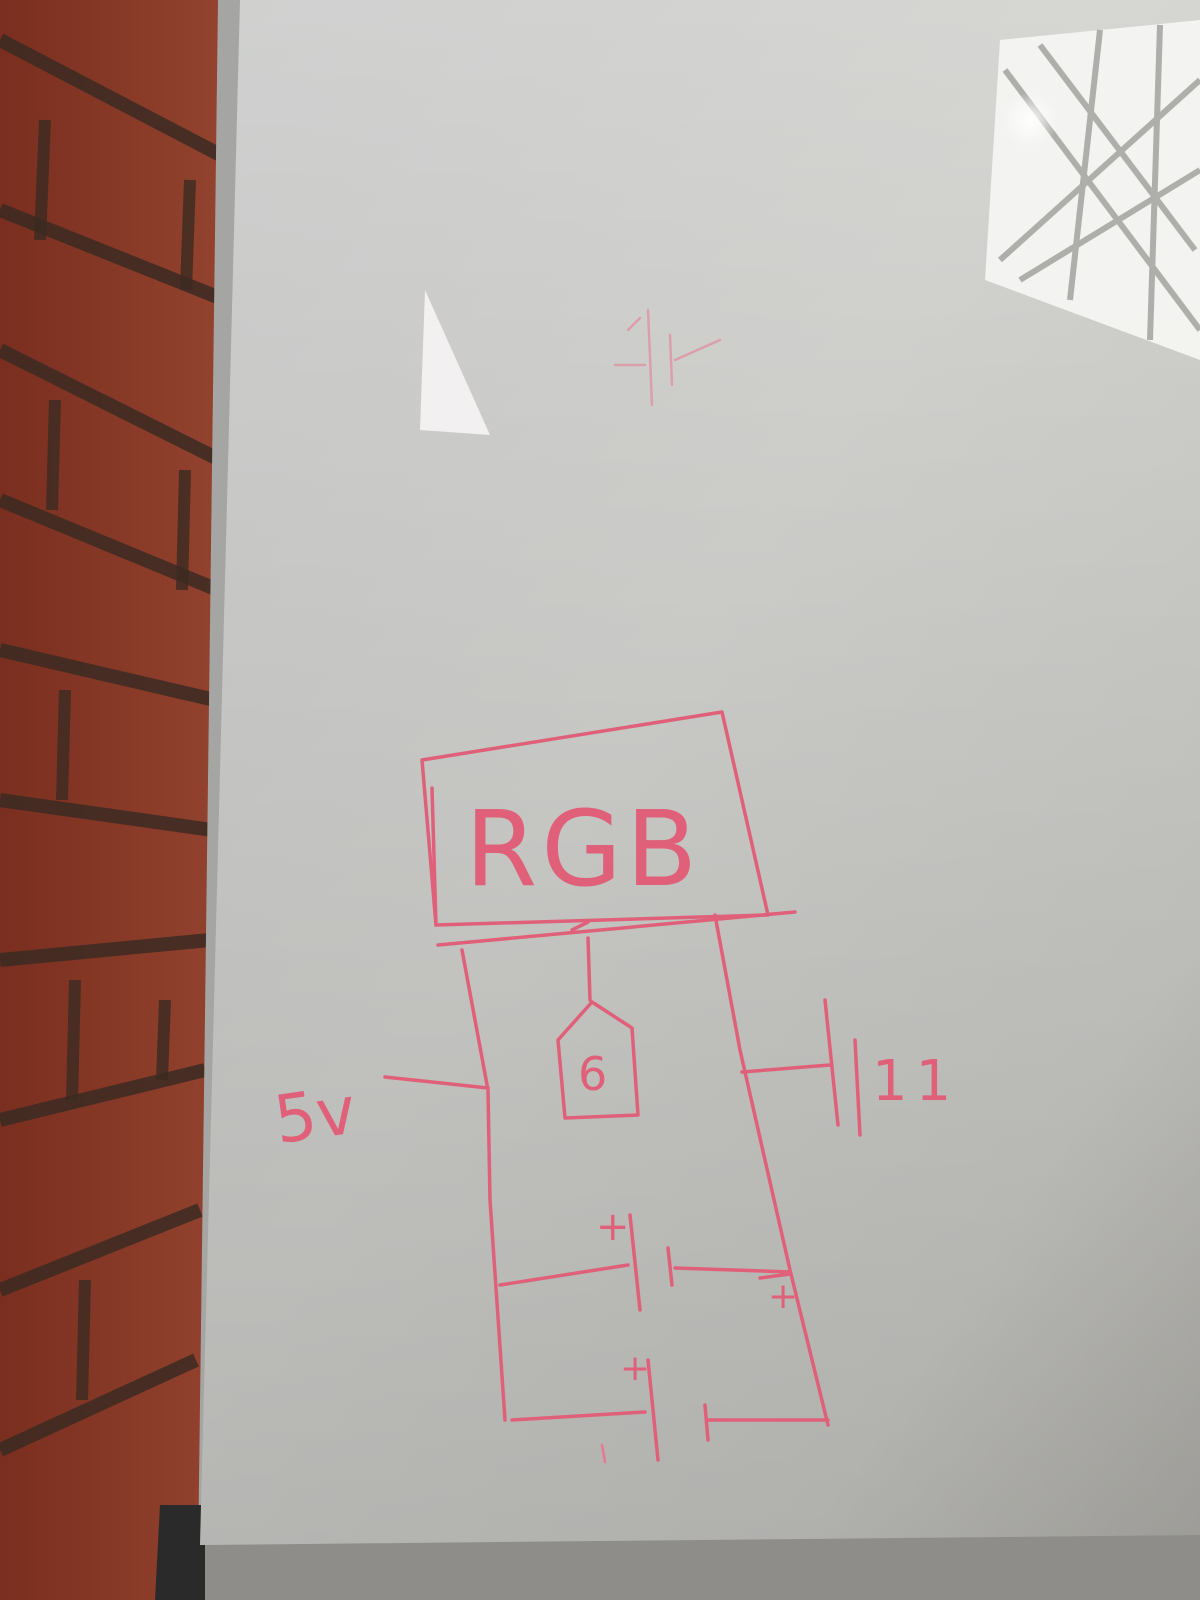  Describe the element at coordinates (667, 357) in the screenshot. I see `faded-capacitor-sketch` at that location.